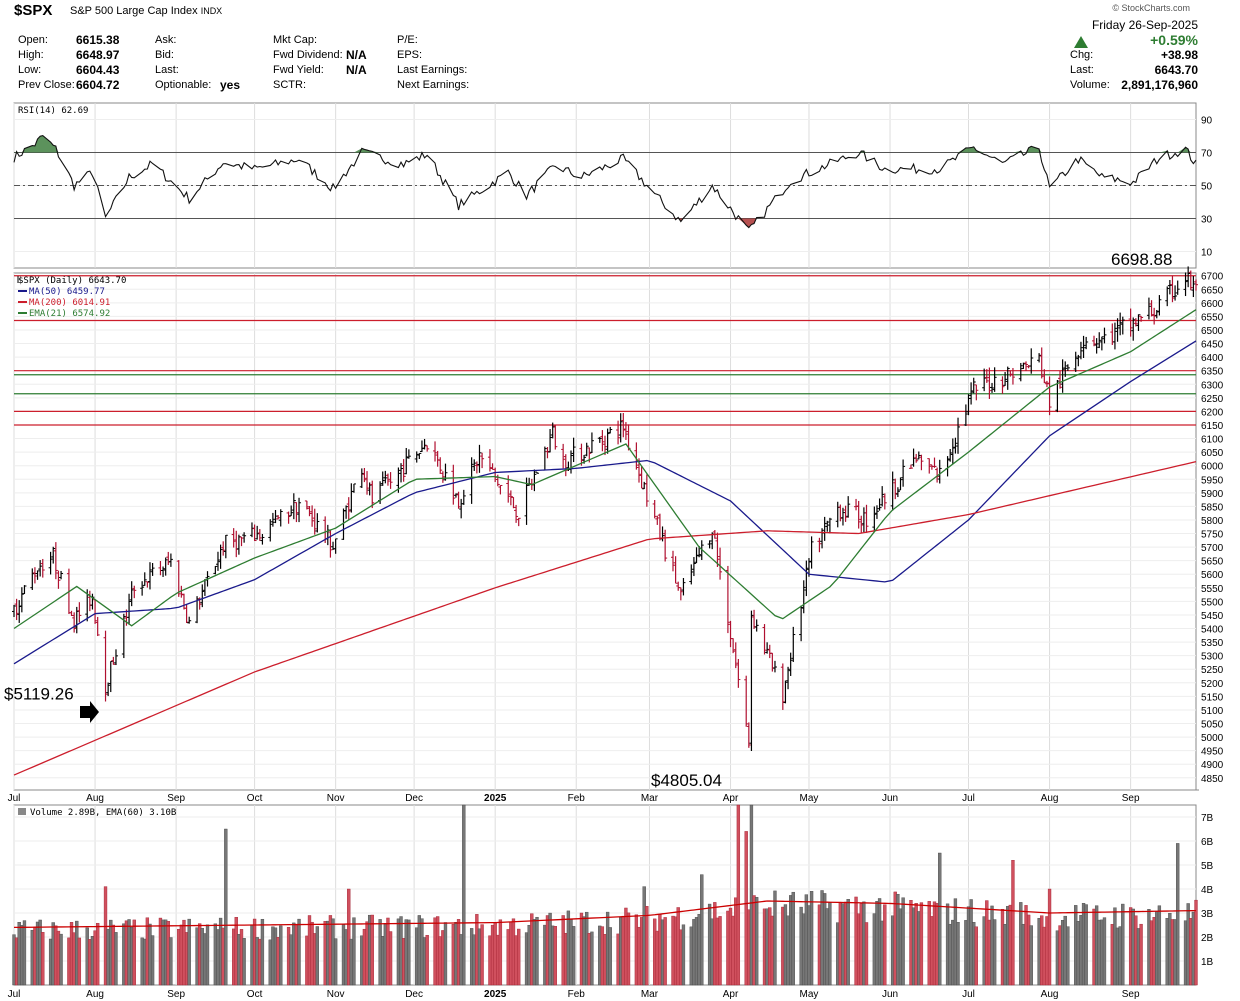  I want to click on right-arrow-icon, so click(89, 712).